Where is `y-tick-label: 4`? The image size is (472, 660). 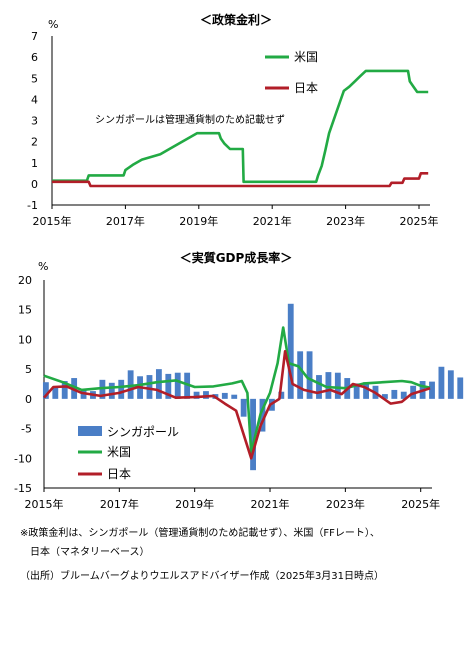 y-tick-label: 4 is located at coordinates (34, 99).